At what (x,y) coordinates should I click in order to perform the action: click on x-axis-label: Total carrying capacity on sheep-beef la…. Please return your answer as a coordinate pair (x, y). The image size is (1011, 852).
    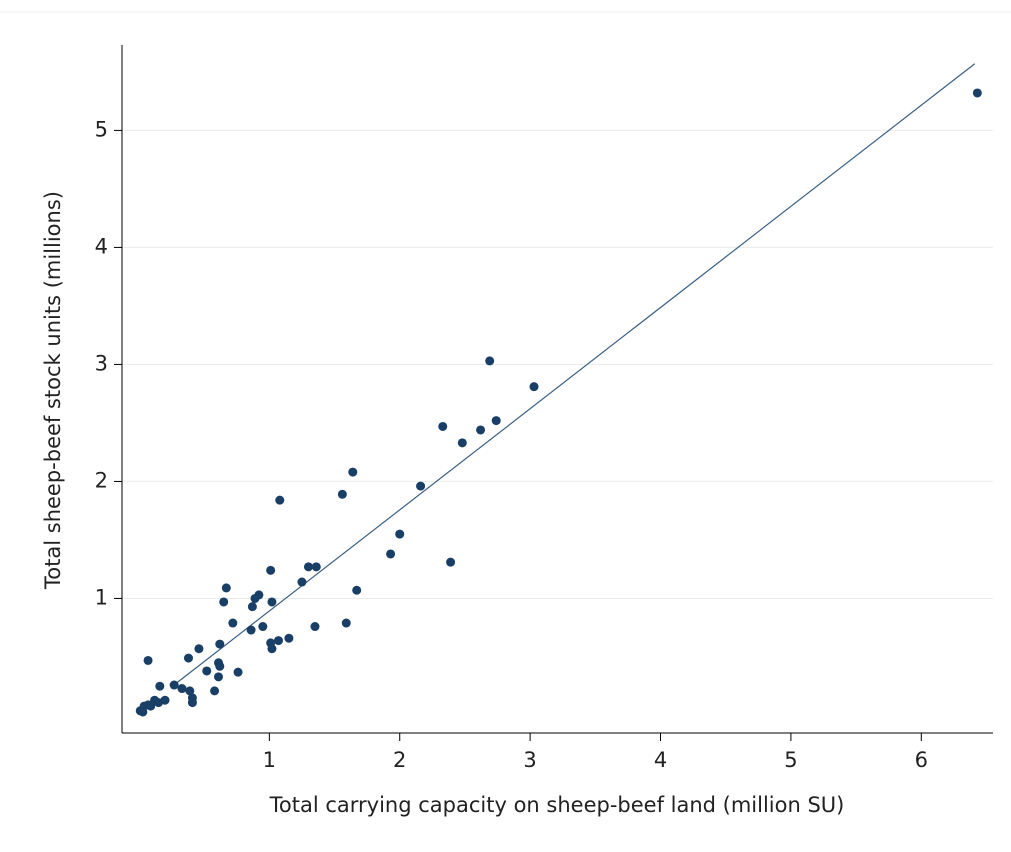
    Looking at the image, I should click on (557, 805).